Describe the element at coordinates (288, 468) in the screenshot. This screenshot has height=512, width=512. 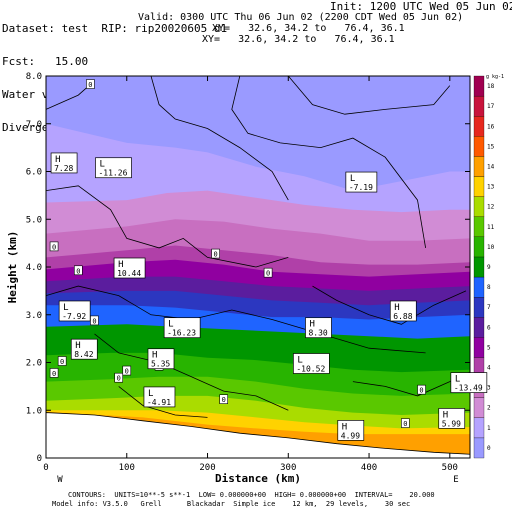
I see `x-tick-label: 300` at that location.